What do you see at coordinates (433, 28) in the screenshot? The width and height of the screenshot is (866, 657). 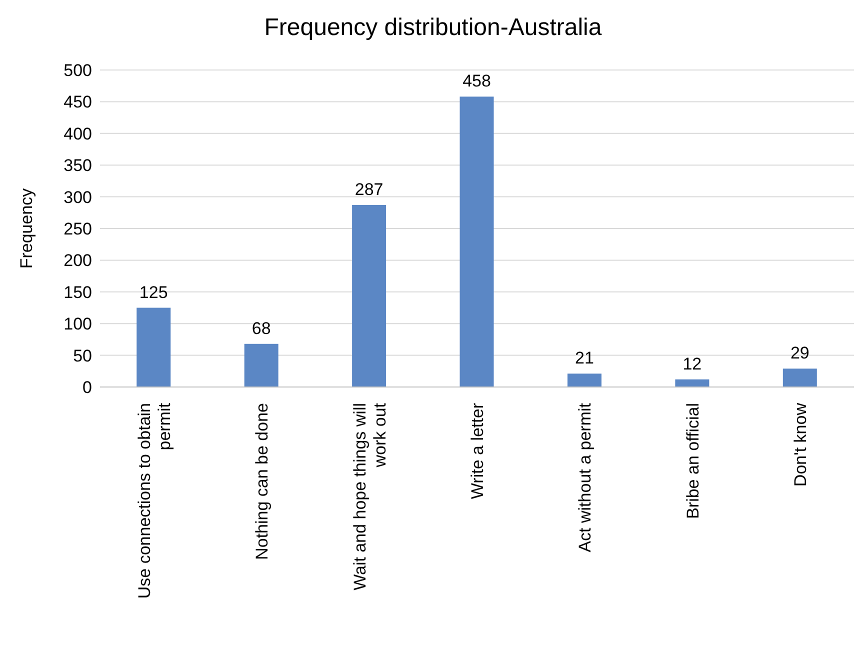 I see `chart-title: Frequency distribution-Australia` at bounding box center [433, 28].